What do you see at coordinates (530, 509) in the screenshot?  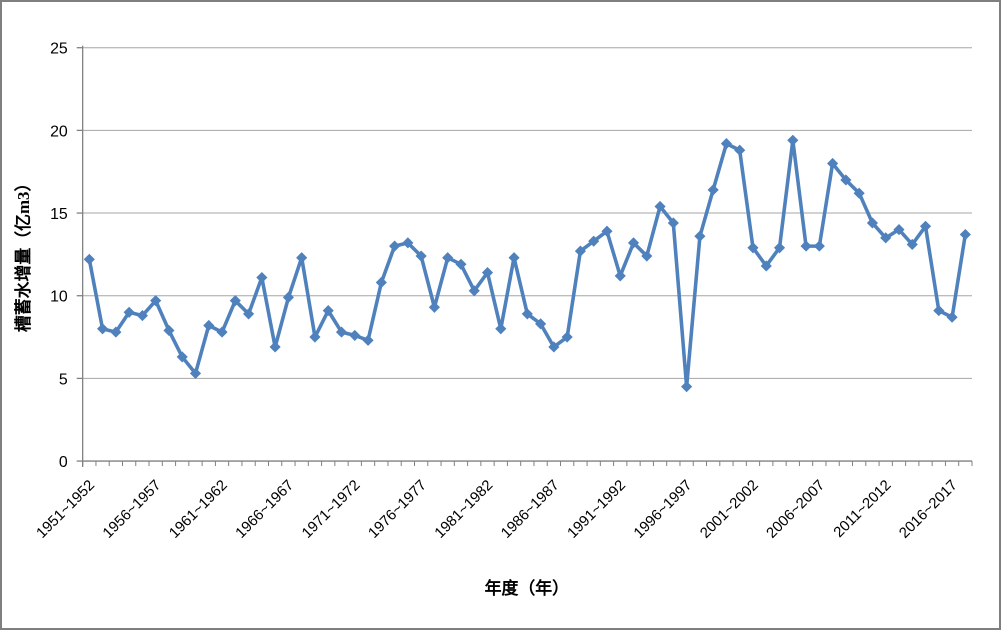 I see `x-tick-label: 1986~1987` at bounding box center [530, 509].